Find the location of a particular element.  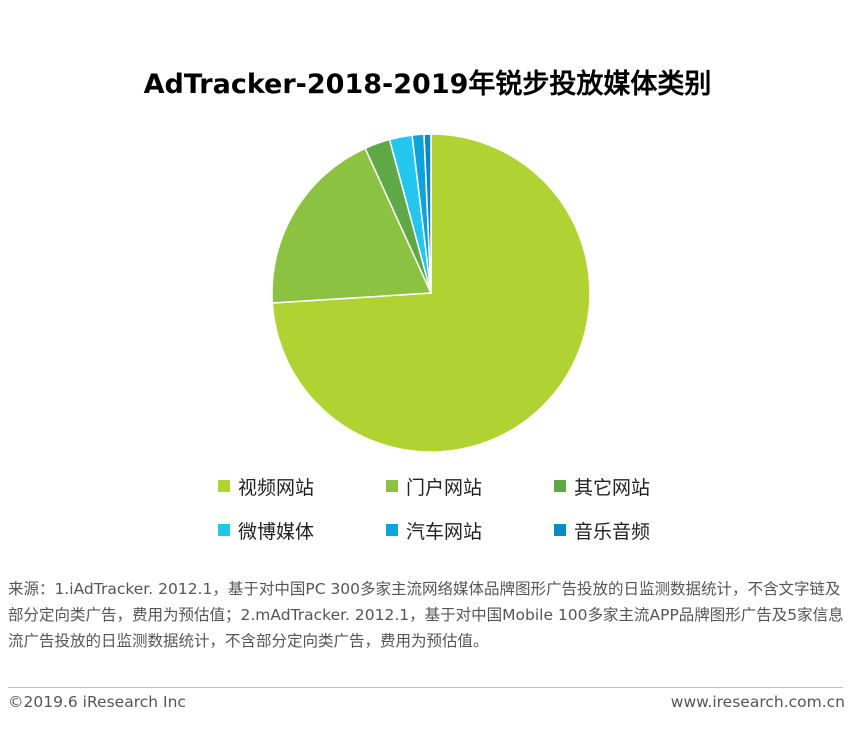

legend-item-2: 门户网站 is located at coordinates (470, 486).